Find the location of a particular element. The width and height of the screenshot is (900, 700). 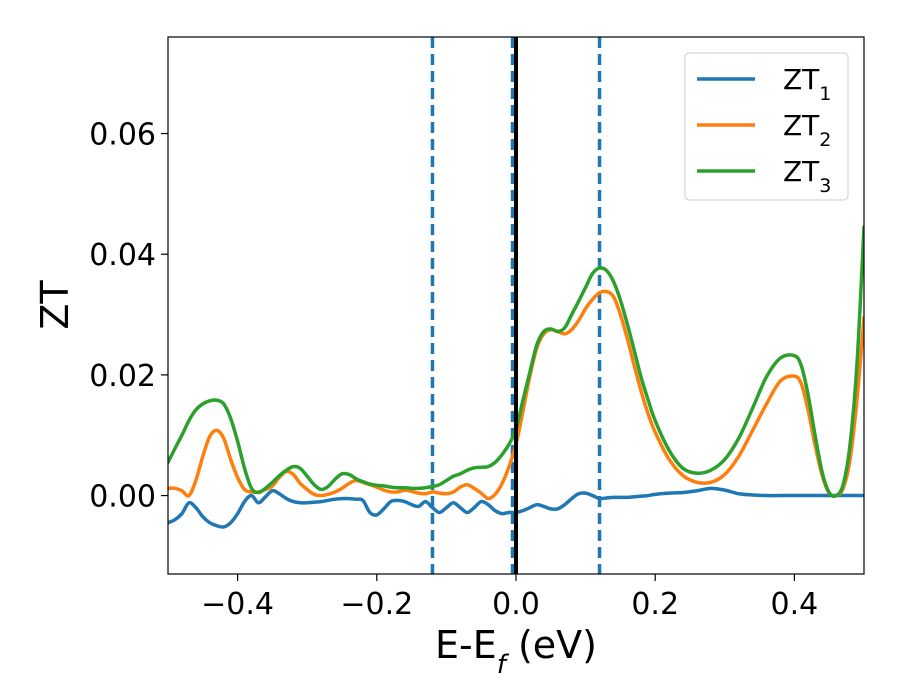

legend-label-zt2: ZT2 is located at coordinates (807, 130).